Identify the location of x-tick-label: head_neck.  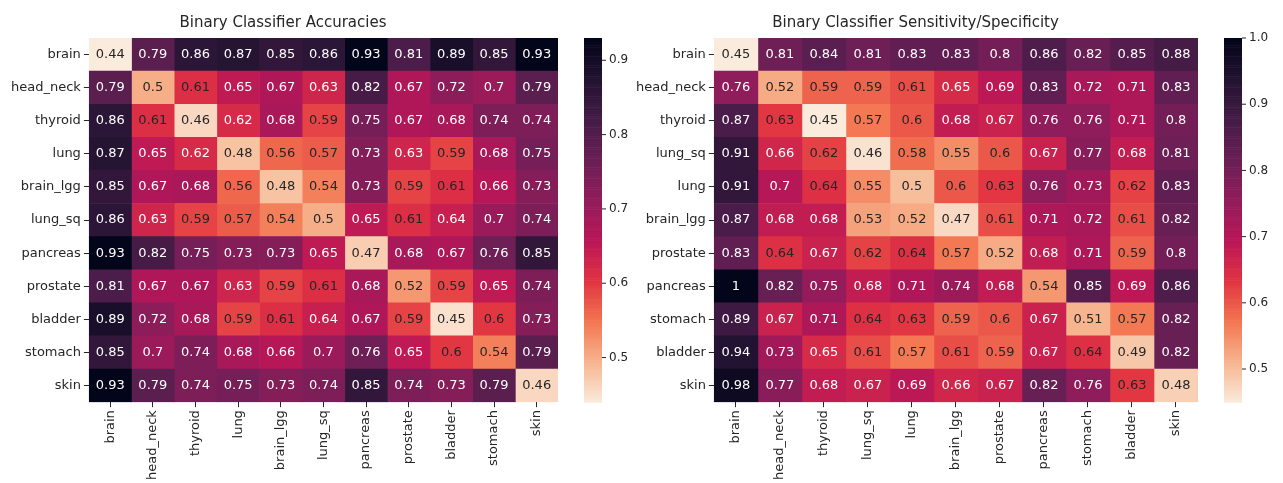
(152, 445).